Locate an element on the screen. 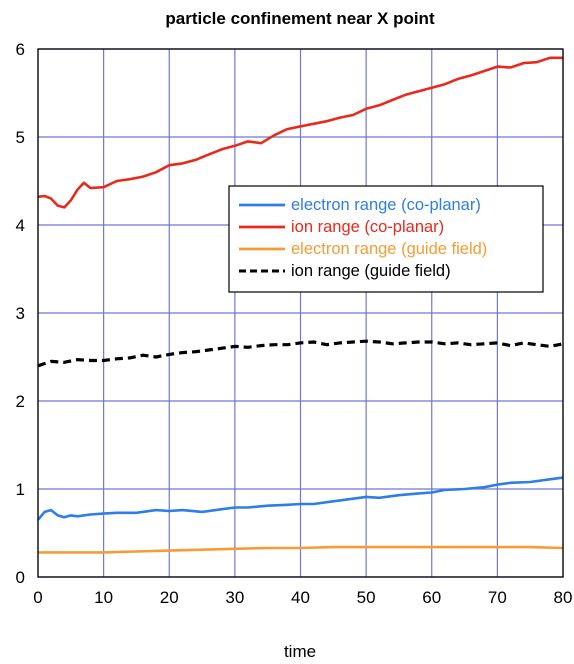 This screenshot has width=574, height=664. y-tick-label: 1 is located at coordinates (20, 489).